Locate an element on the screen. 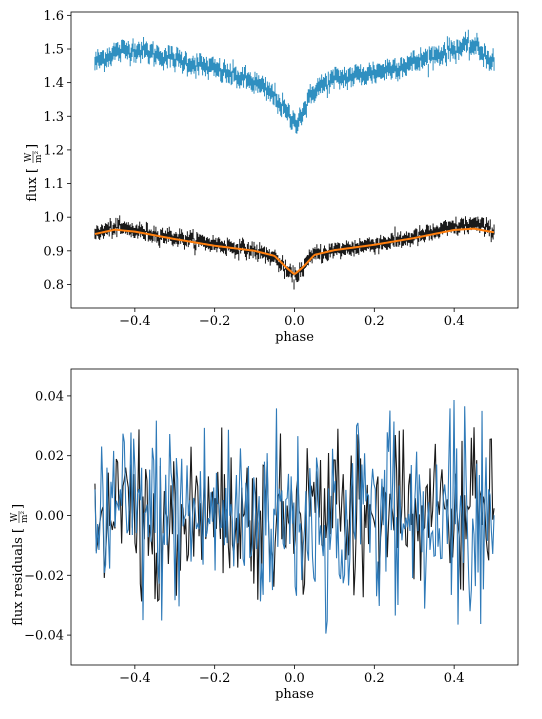  top-xlabel: phase is located at coordinates (294, 337).